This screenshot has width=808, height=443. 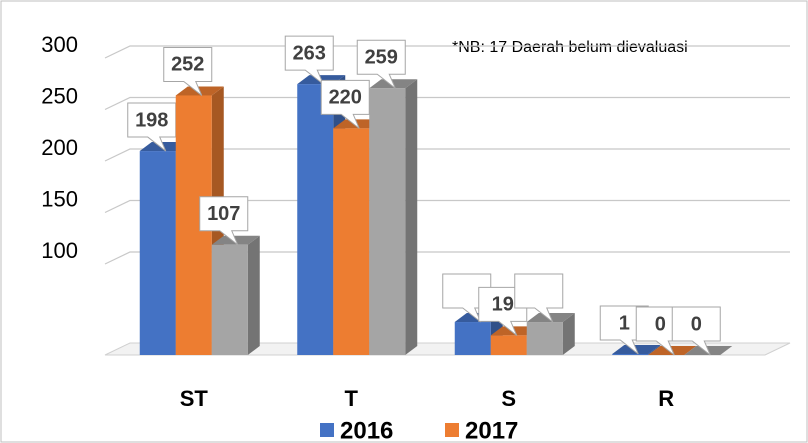 I want to click on legend-label: 2017, so click(x=491, y=430).